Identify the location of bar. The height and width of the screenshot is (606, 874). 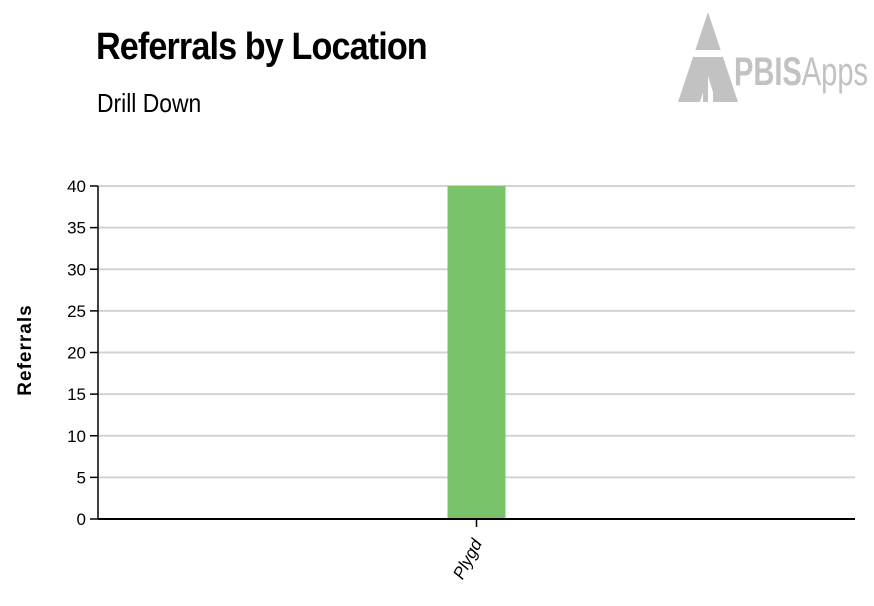
(476, 352).